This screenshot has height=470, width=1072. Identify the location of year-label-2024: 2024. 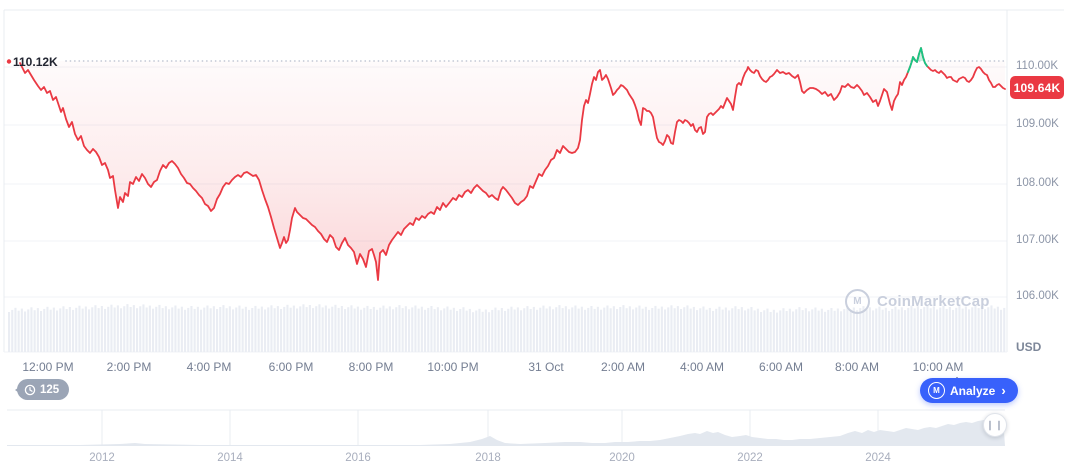
(878, 458).